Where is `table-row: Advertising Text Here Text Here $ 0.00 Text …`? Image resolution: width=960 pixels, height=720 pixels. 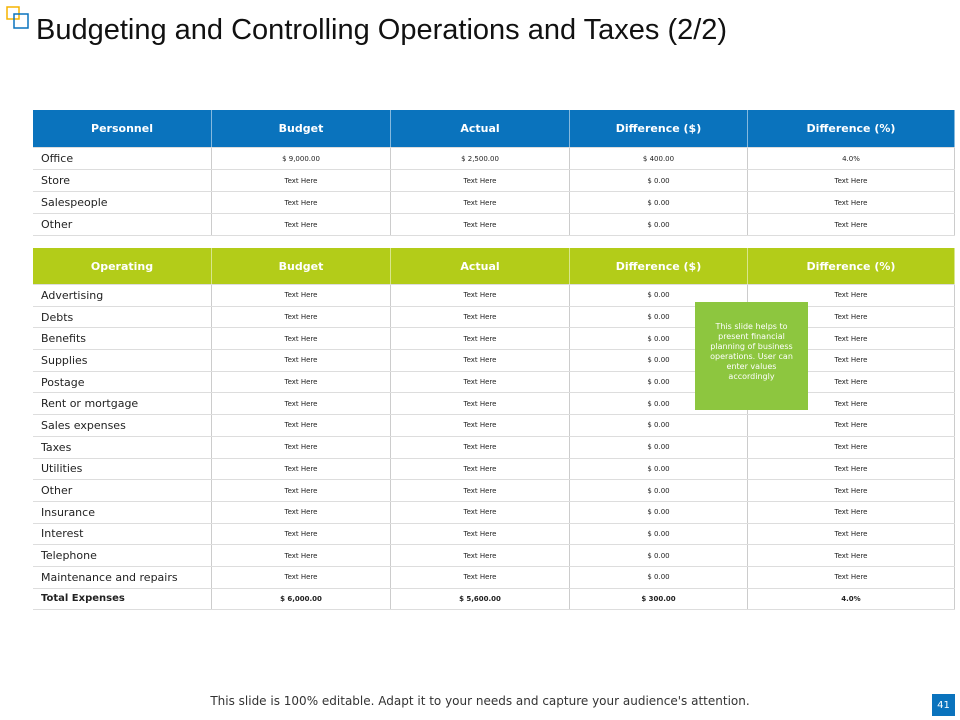
table-row: Advertising Text Here Text Here $ 0.00 Text … is located at coordinates (494, 296).